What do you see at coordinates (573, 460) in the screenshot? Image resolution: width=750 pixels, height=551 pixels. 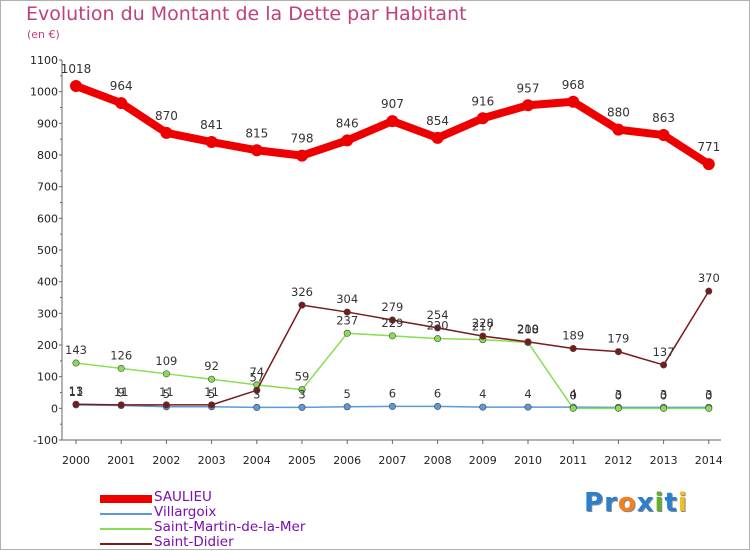 I see `x-tick-label: 2011` at bounding box center [573, 460].